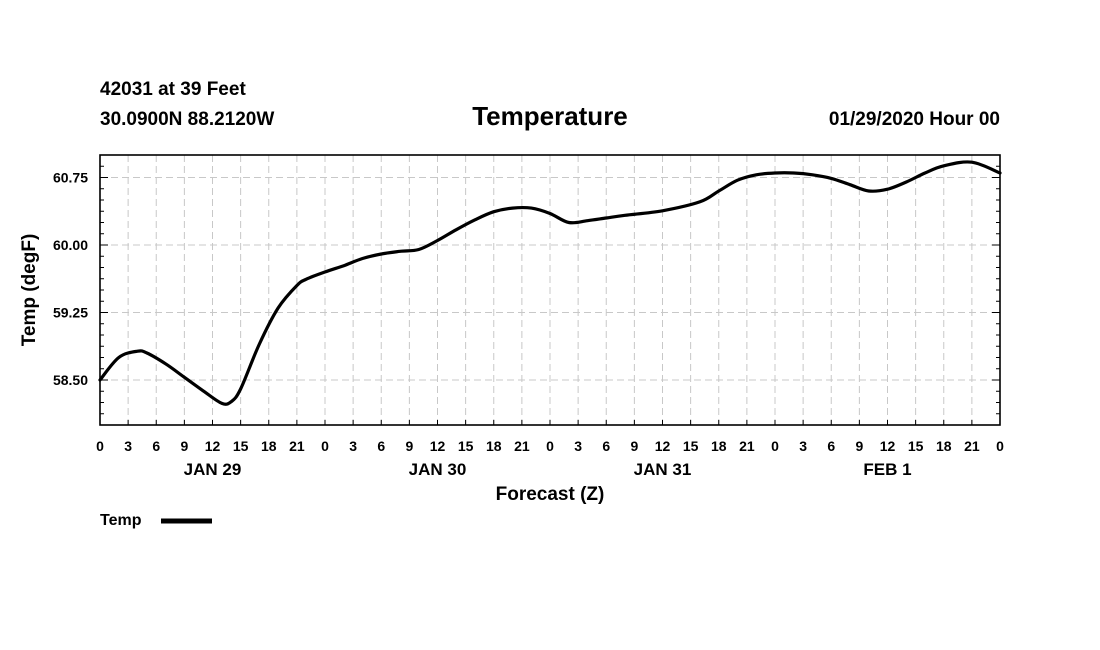 This screenshot has height=650, width=1100. I want to click on datetime-label: 01/29/2020 Hour 00, so click(914, 119).